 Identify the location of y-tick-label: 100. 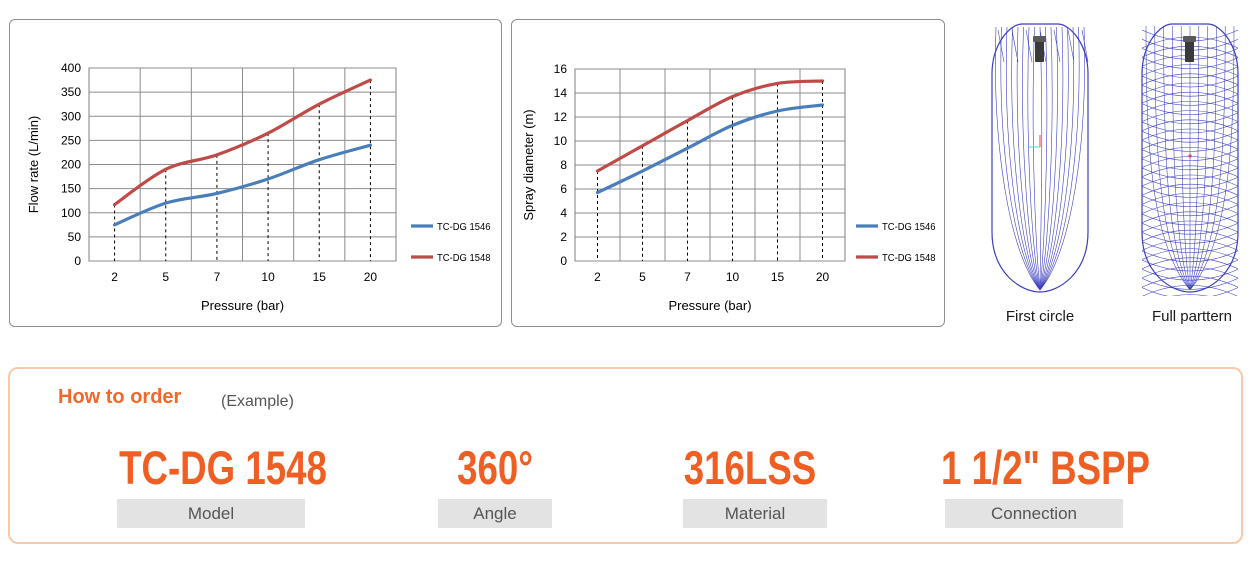
(71, 213).